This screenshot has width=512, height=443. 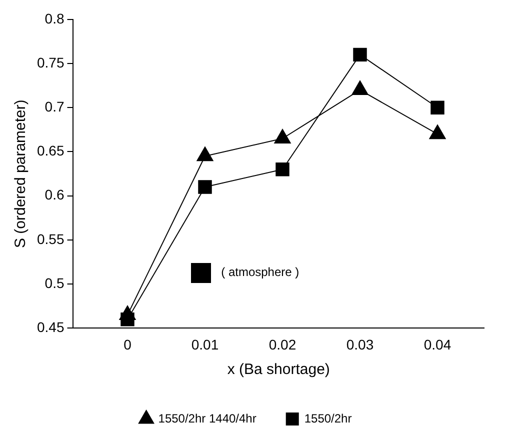 I want to click on x-tick-label: 0.03, so click(x=360, y=344).